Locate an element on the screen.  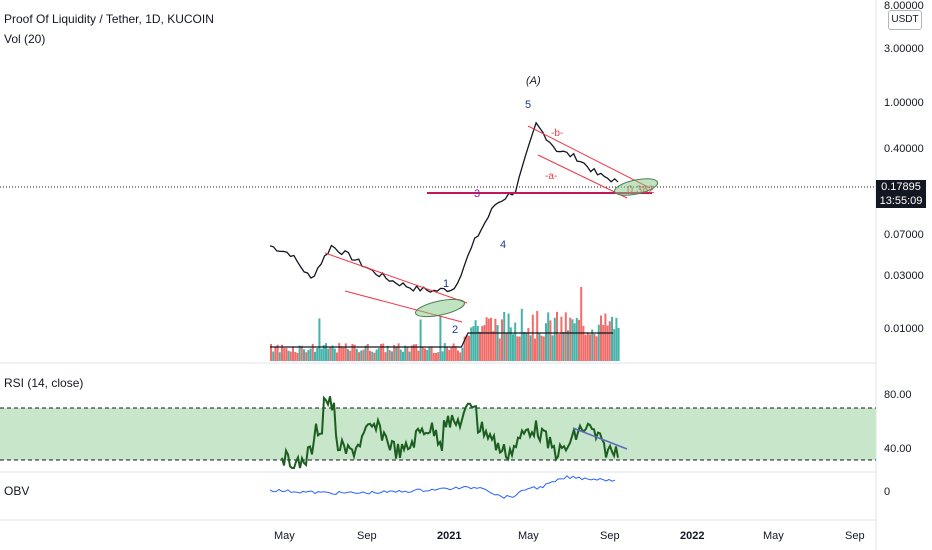
wave-label-3: 3 is located at coordinates (477, 194).